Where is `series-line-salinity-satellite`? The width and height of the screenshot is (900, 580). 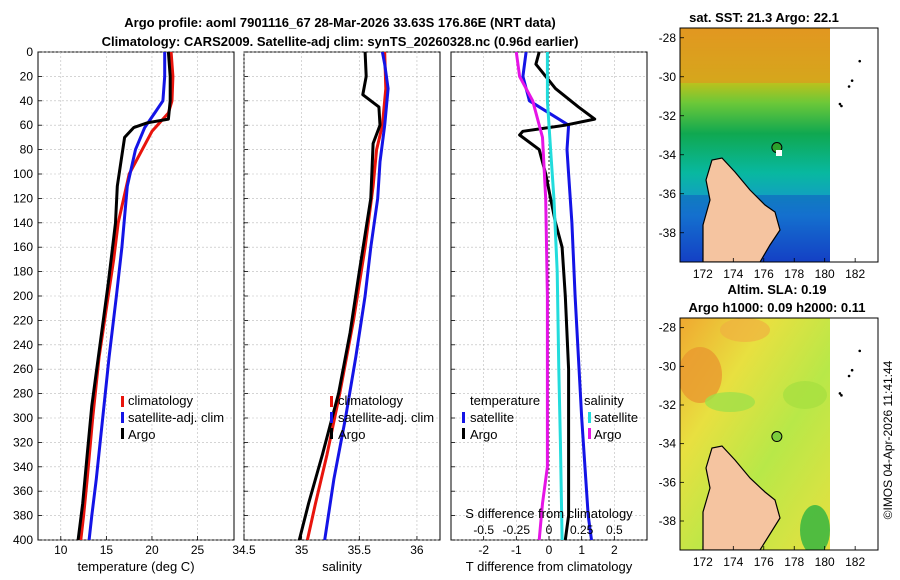 series-line-salinity-satellite is located at coordinates (554, 296).